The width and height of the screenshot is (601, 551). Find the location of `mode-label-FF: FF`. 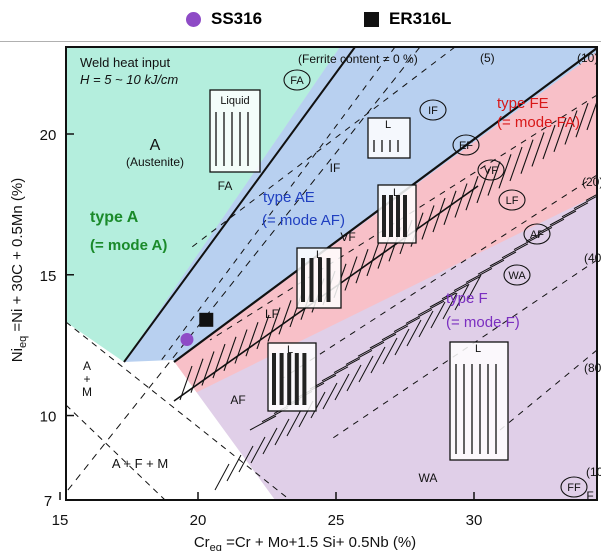

mode-label-FF: FF is located at coordinates (574, 488).